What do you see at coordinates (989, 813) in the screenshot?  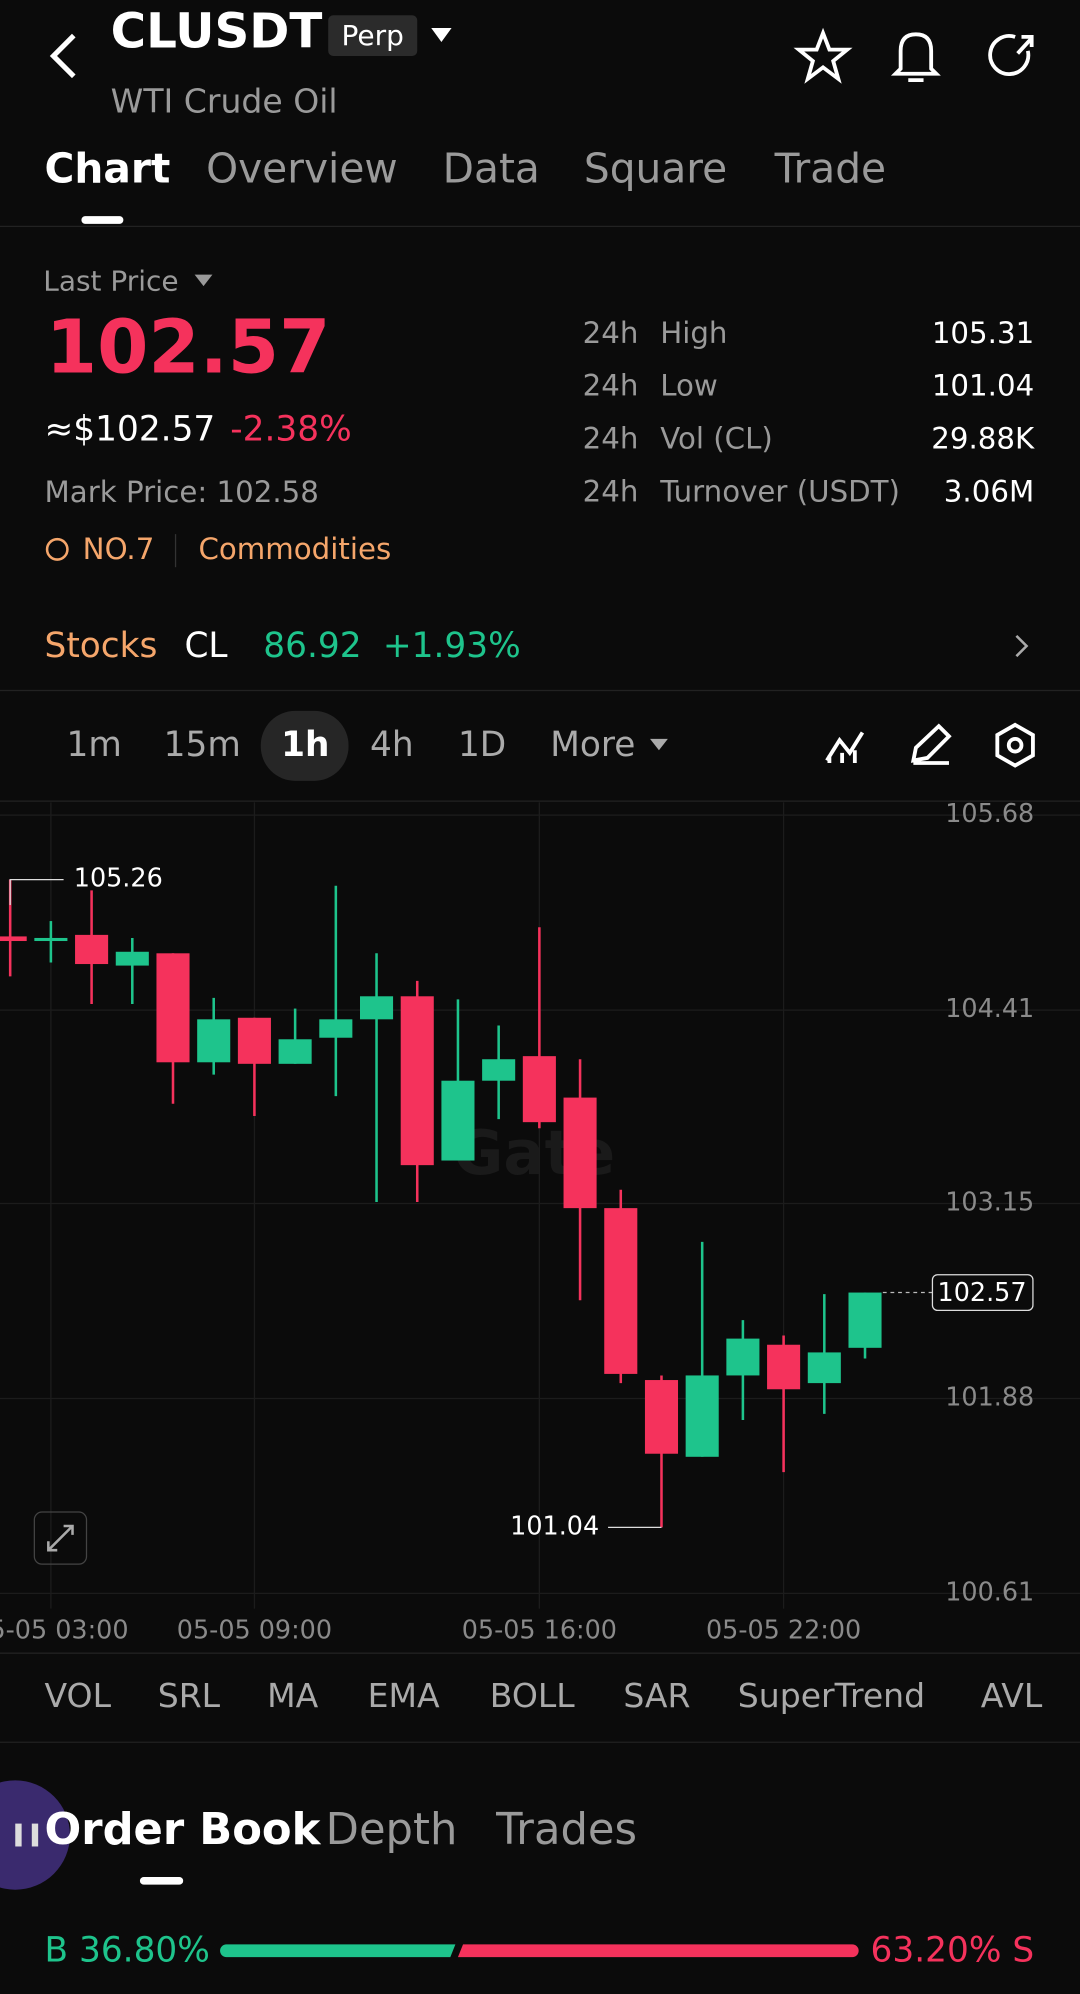 I see `y-tick-label: 105.68` at bounding box center [989, 813].